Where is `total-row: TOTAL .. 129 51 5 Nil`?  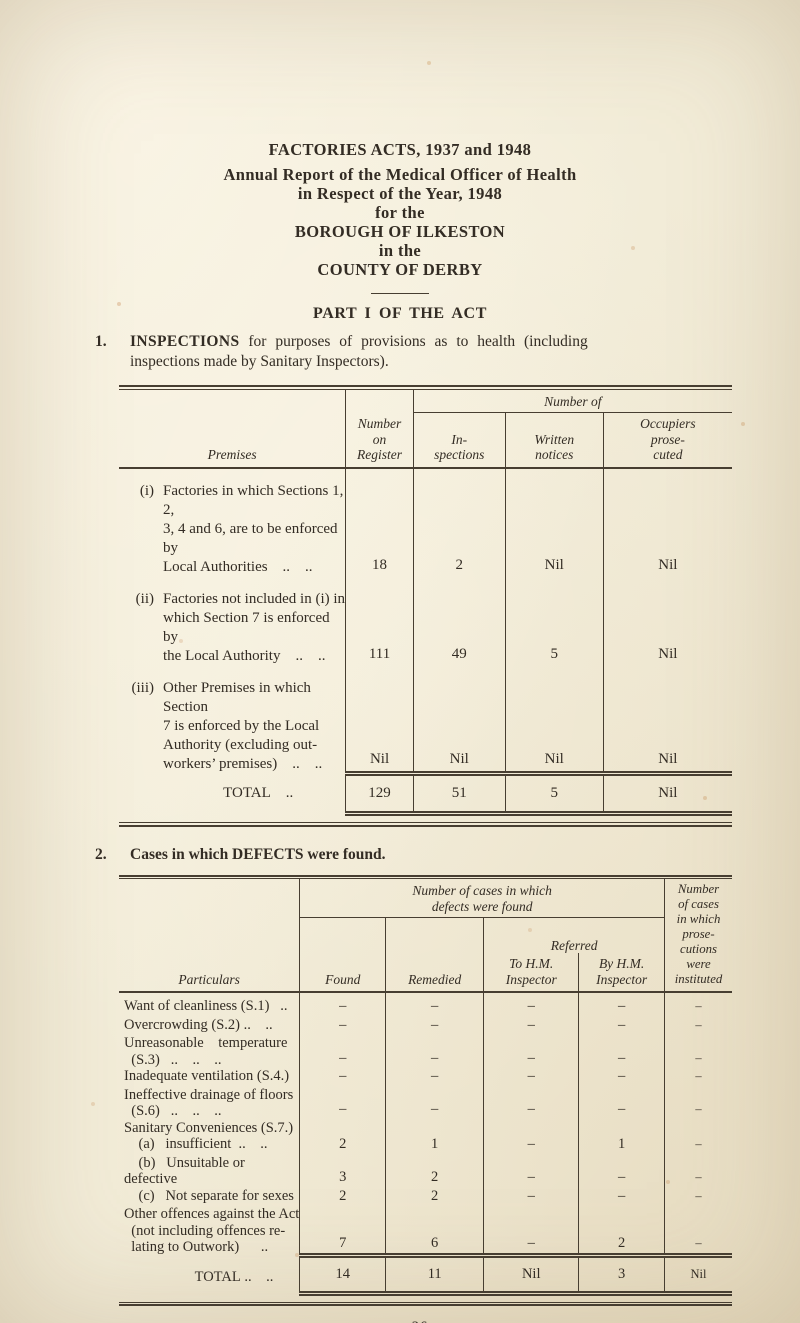
total-row: TOTAL .. 129 51 5 Nil is located at coordinates (425, 793).